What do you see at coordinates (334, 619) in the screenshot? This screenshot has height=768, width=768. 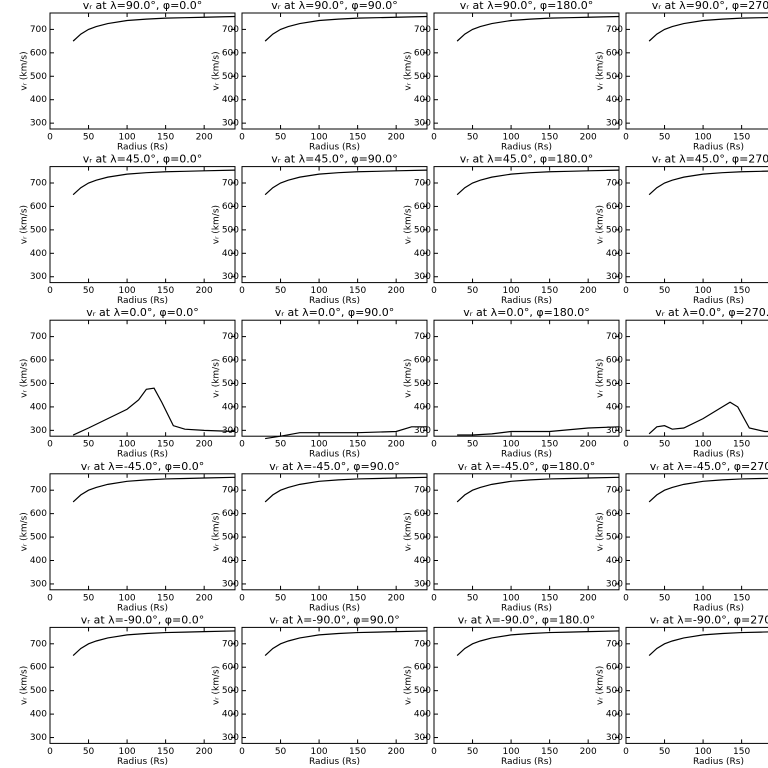 I see `panel-title: vᵣ at λ=-90.0°, φ=90.0°` at bounding box center [334, 619].